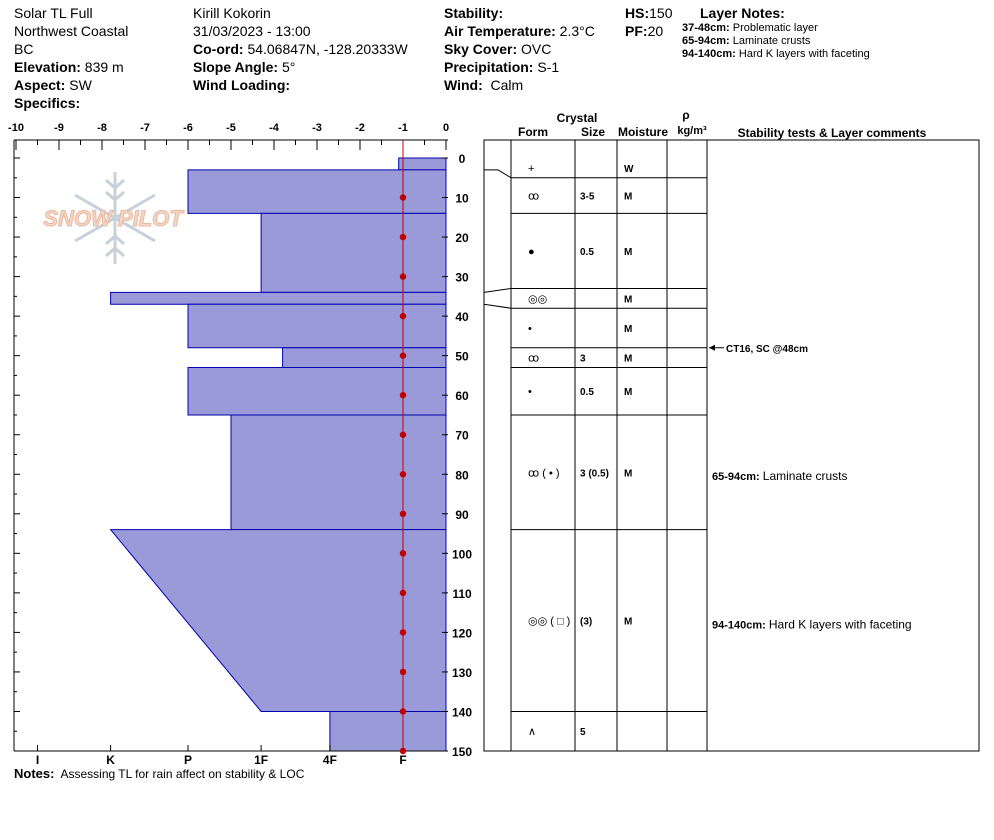  Describe the element at coordinates (685, 115) in the screenshot. I see `rho-header: ρ` at that location.